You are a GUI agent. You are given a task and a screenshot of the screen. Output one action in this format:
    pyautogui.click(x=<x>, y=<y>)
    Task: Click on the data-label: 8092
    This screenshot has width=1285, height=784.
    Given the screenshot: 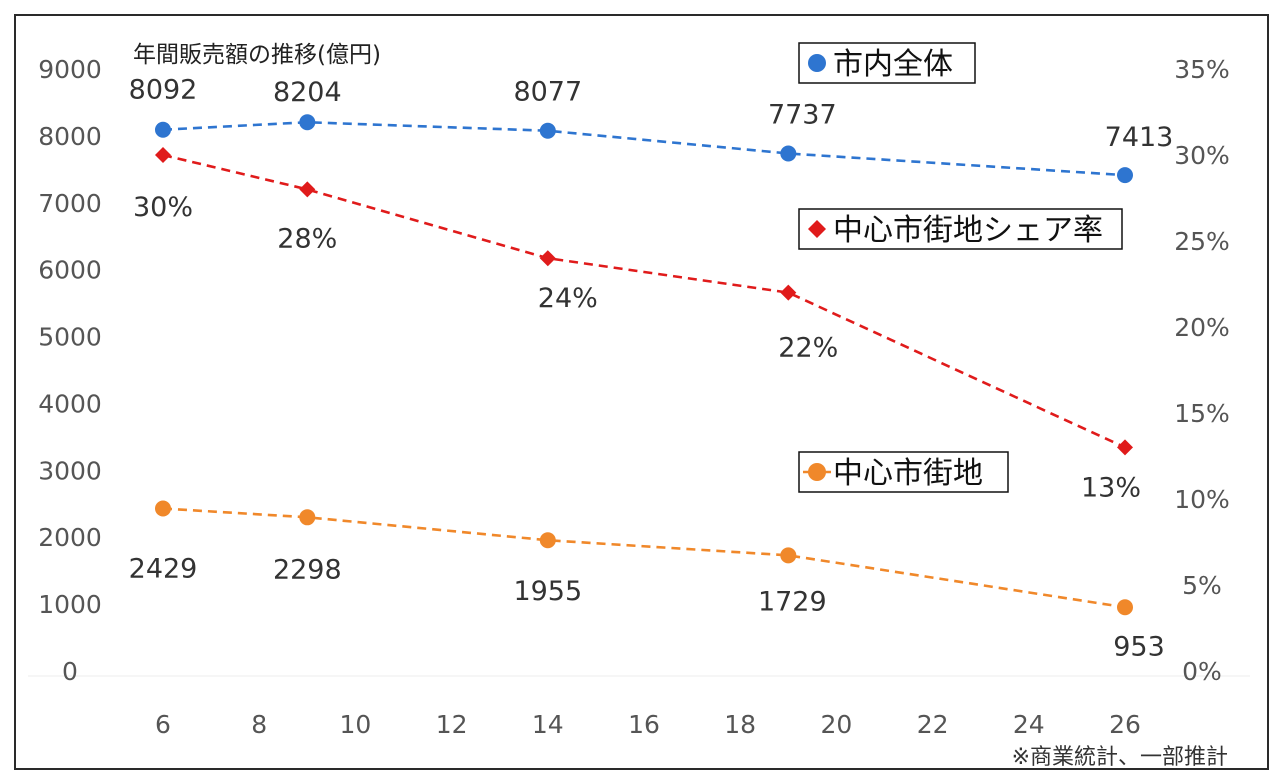 What is the action you would take?
    pyautogui.click(x=163, y=90)
    